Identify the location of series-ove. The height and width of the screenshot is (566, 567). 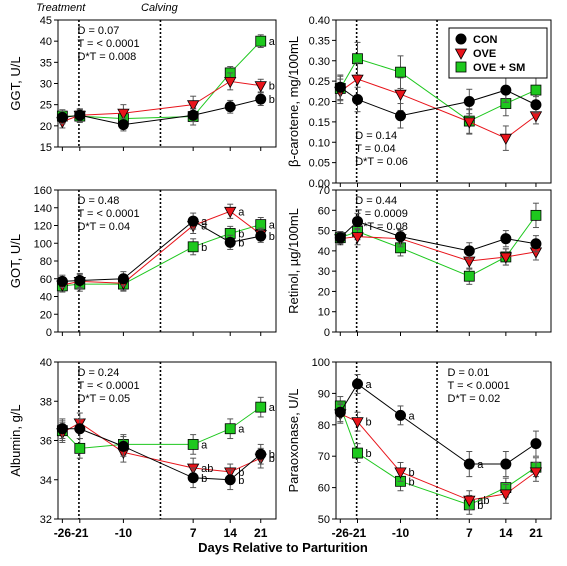
(161, 446).